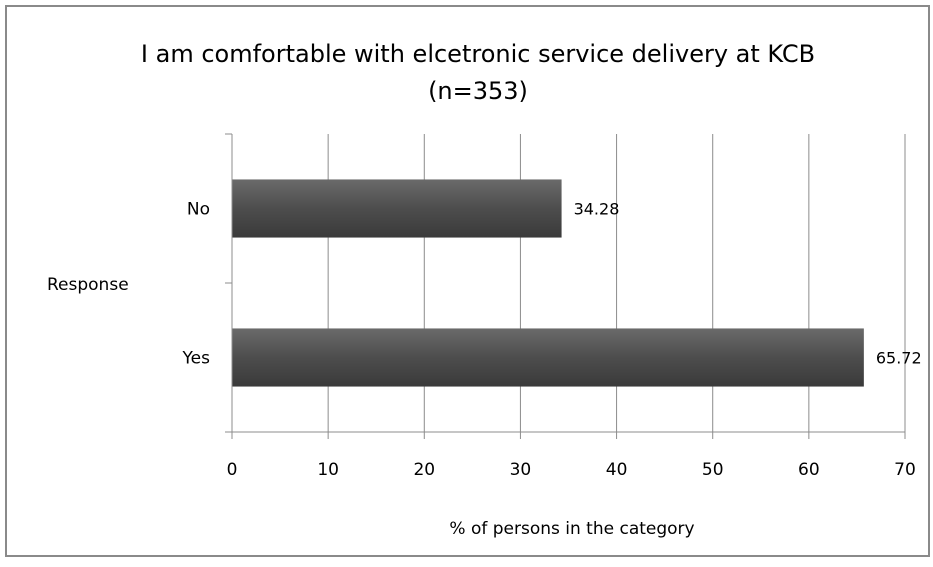 The image size is (933, 567). What do you see at coordinates (478, 91) in the screenshot?
I see `chart-subtitle: (n=353)` at bounding box center [478, 91].